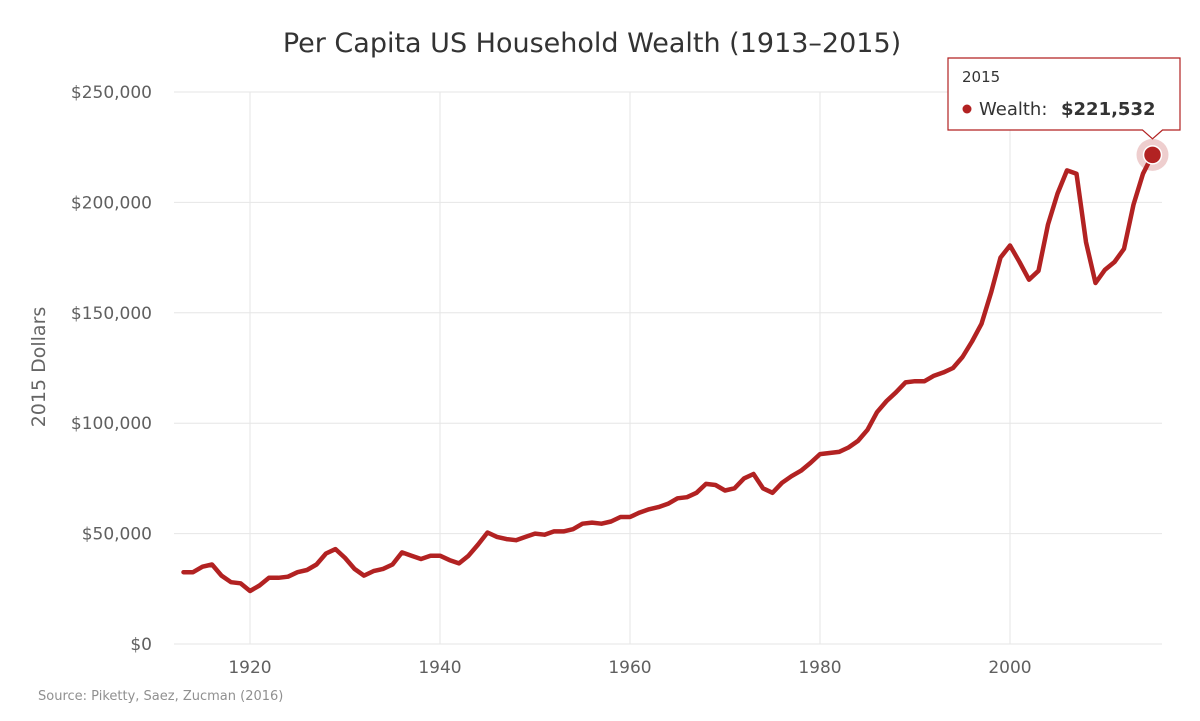 The height and width of the screenshot is (721, 1200). I want to click on x-axis-tick-labels: 1920 1940 1960 1980 2000, so click(629, 668).